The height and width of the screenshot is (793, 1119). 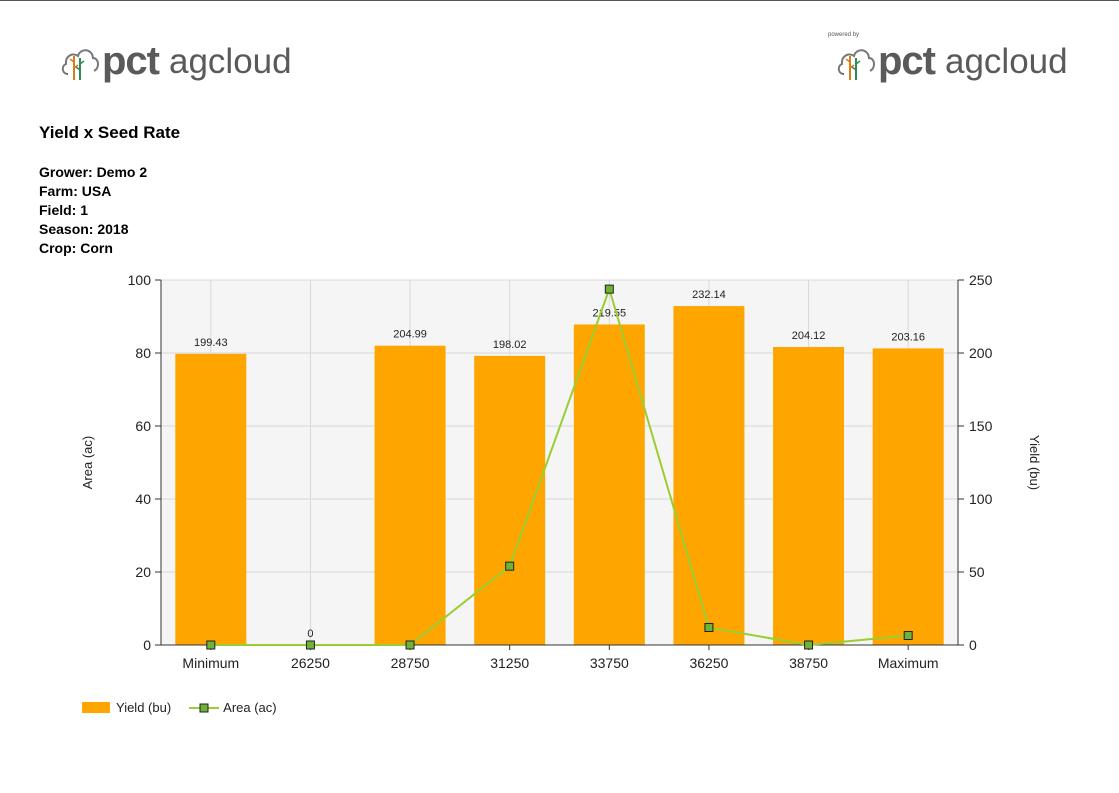 What do you see at coordinates (143, 499) in the screenshot?
I see `tick-label-left: 40` at bounding box center [143, 499].